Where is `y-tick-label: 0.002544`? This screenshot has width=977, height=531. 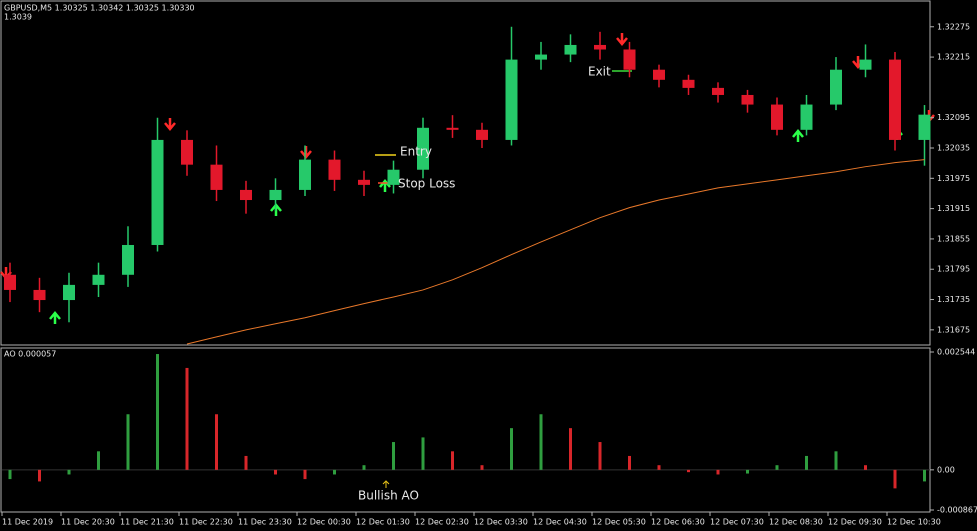
y-tick-label: 0.002544 is located at coordinates (956, 352).